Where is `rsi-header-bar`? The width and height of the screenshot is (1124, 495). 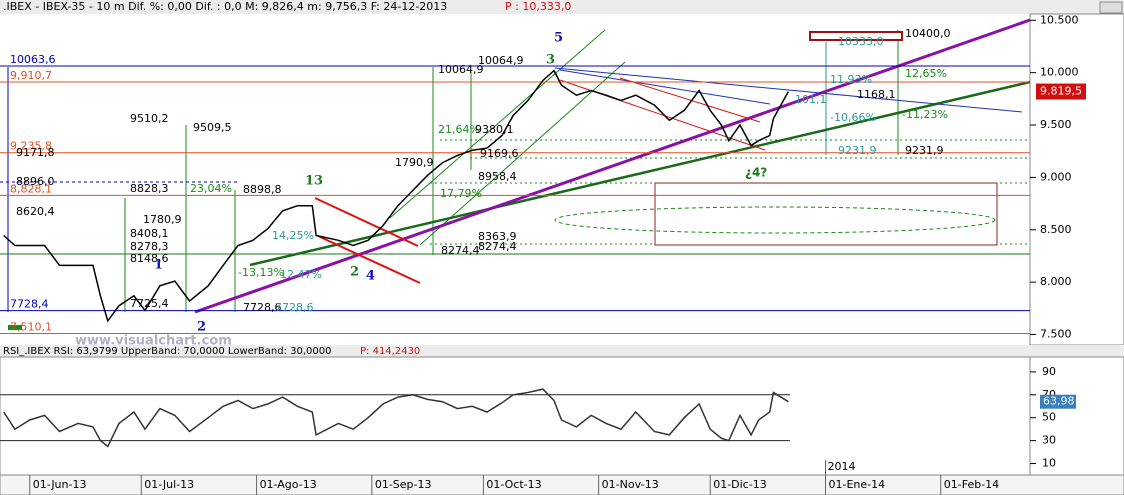 rsi-header-bar is located at coordinates (562, 351).